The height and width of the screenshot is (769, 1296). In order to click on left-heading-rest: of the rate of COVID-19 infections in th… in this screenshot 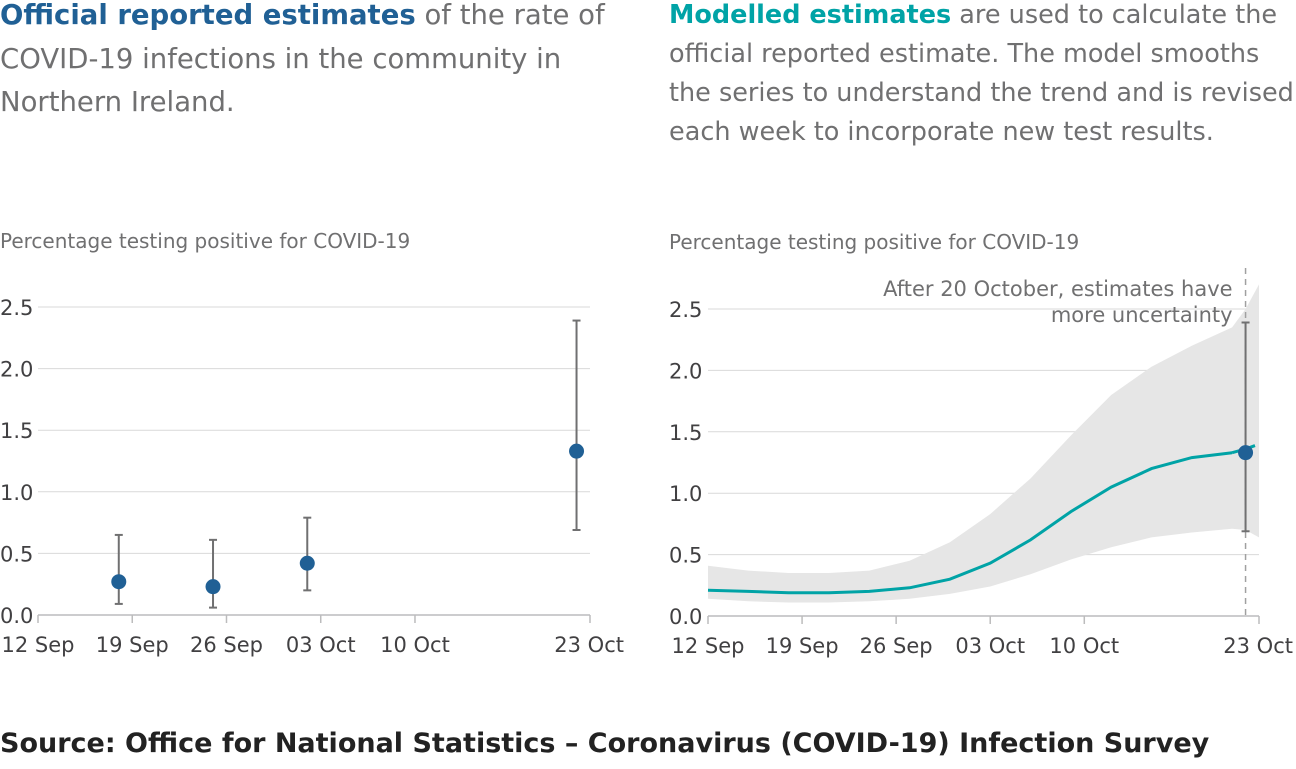, I will do `click(302, 59)`.